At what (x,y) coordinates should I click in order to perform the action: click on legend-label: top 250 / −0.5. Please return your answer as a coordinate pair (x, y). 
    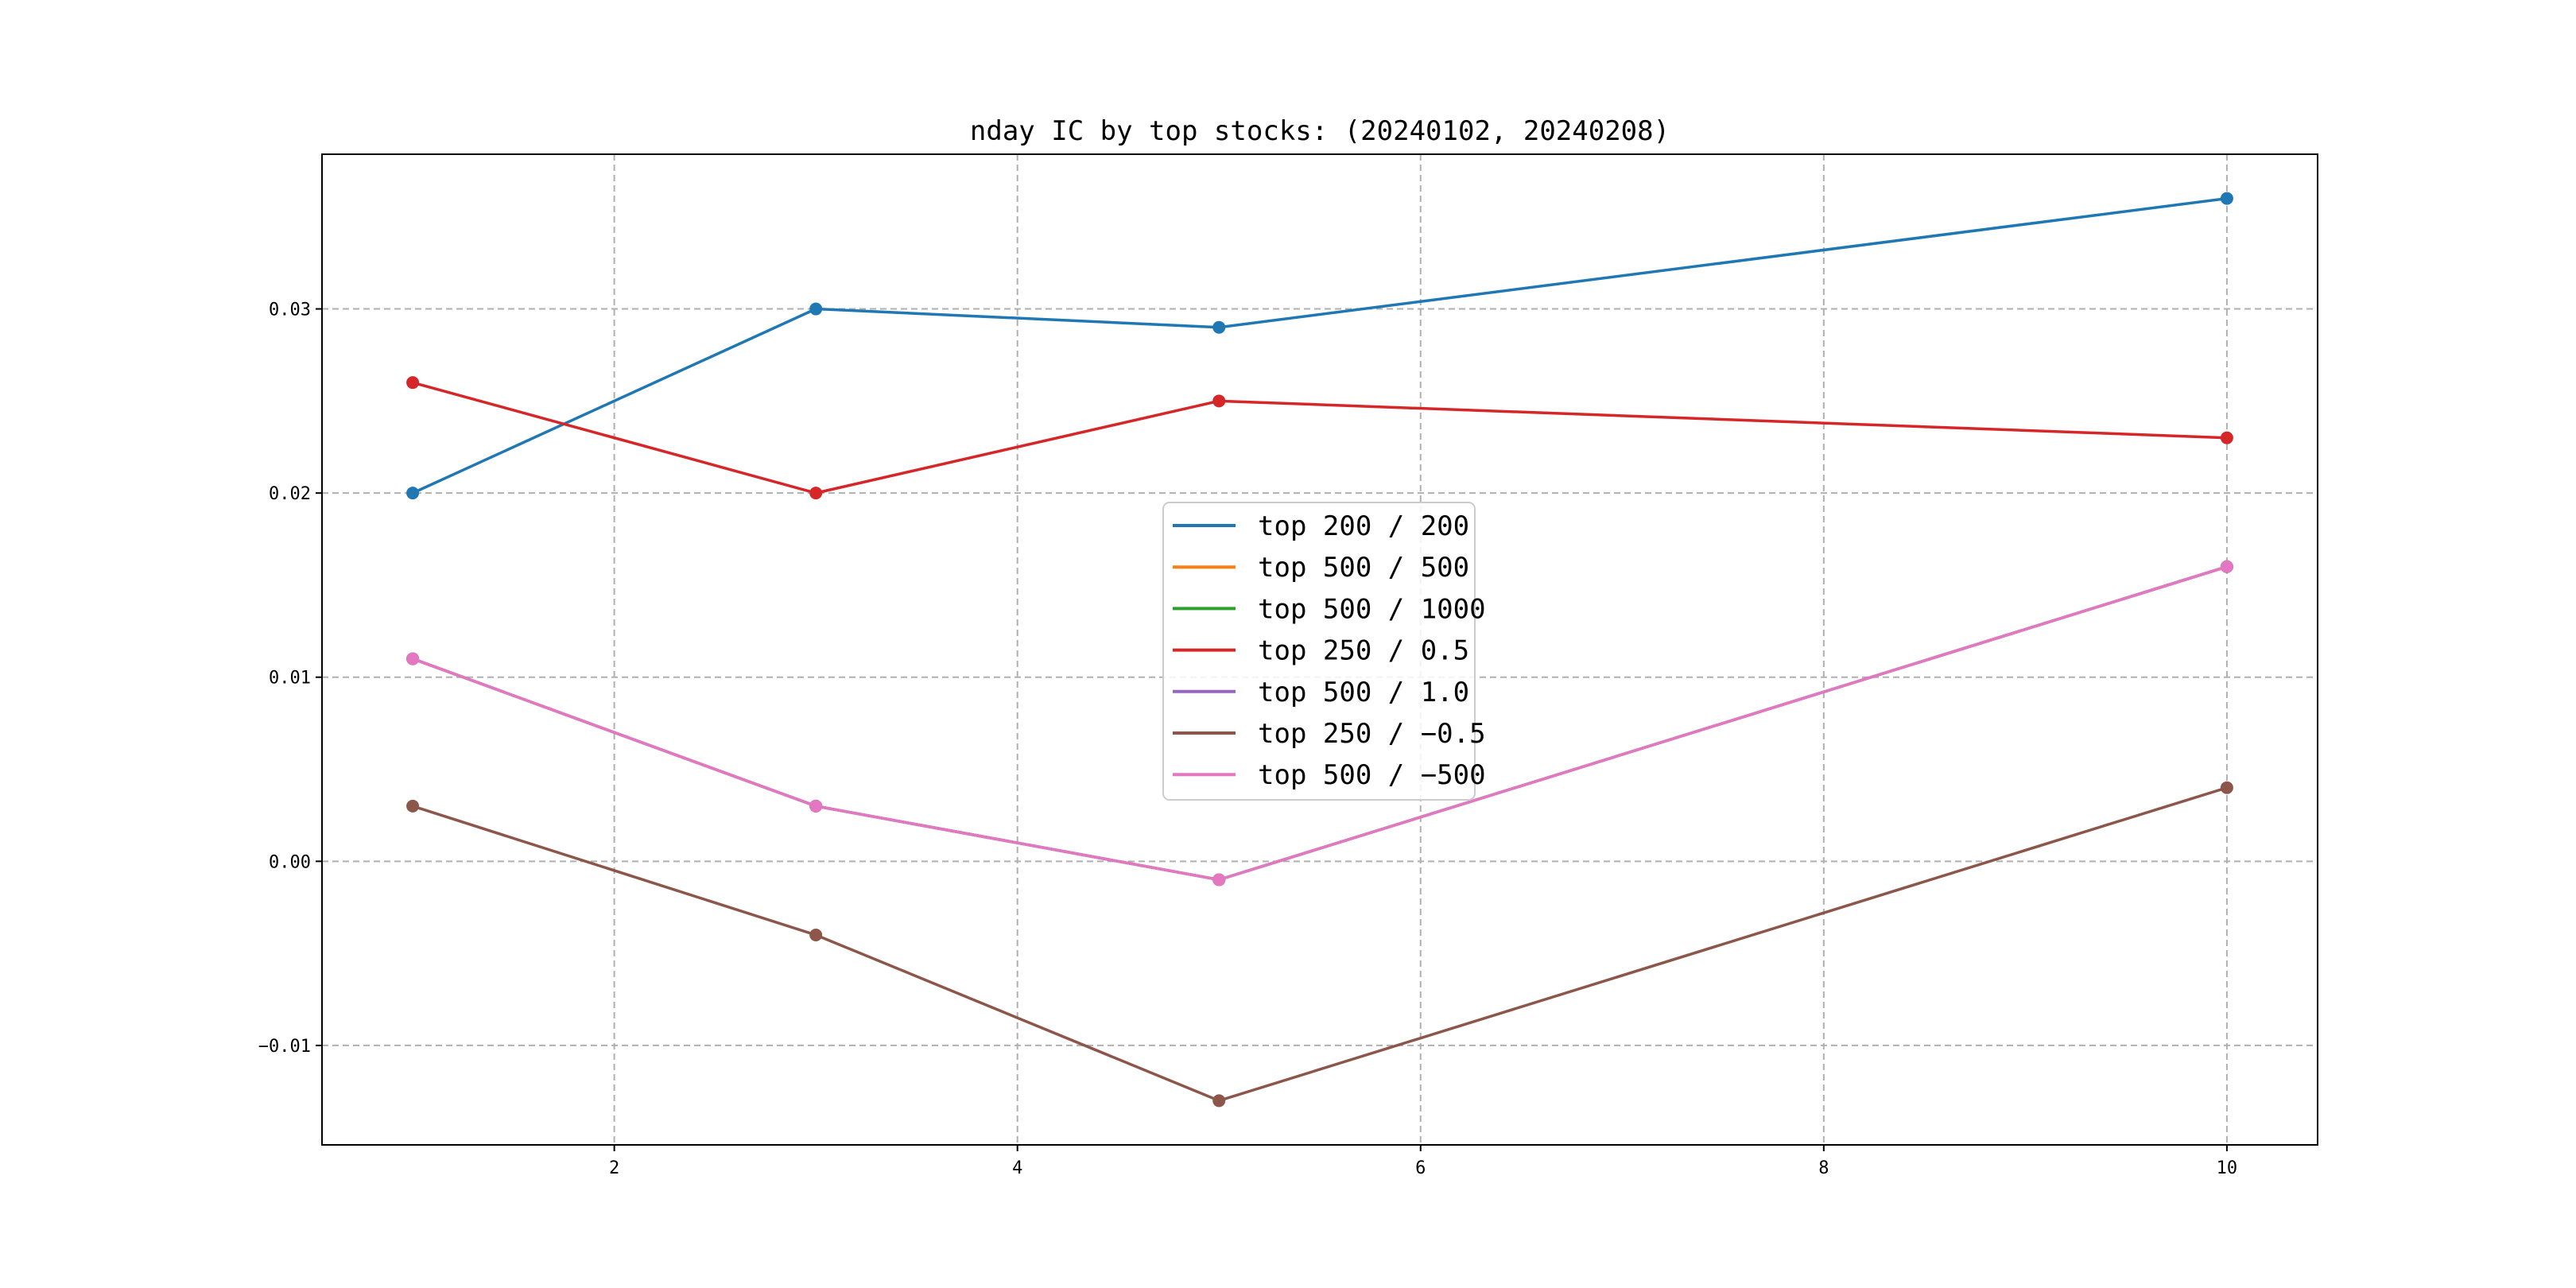
    Looking at the image, I should click on (1372, 734).